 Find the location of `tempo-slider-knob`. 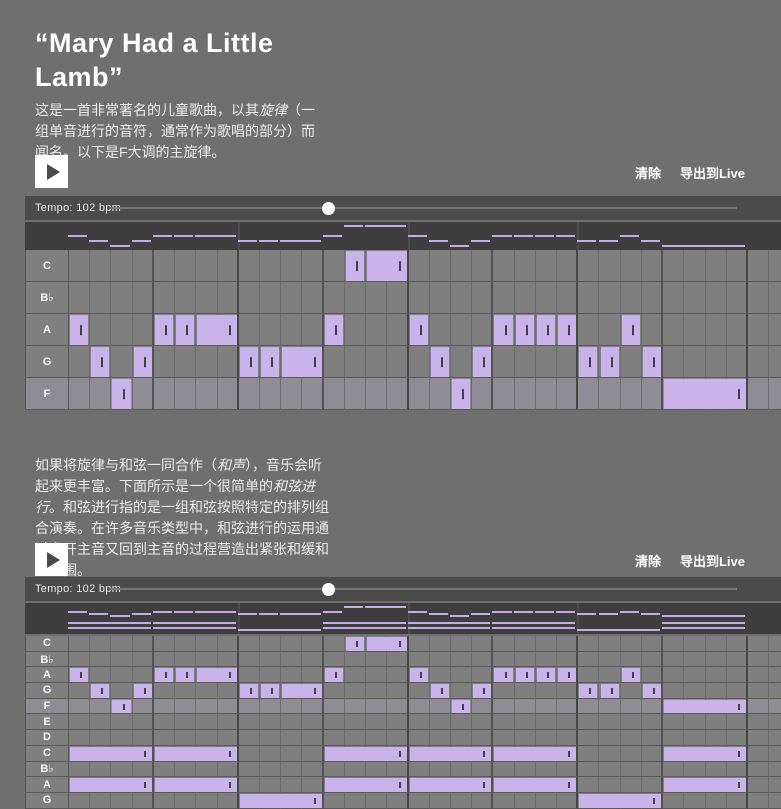

tempo-slider-knob is located at coordinates (329, 208).